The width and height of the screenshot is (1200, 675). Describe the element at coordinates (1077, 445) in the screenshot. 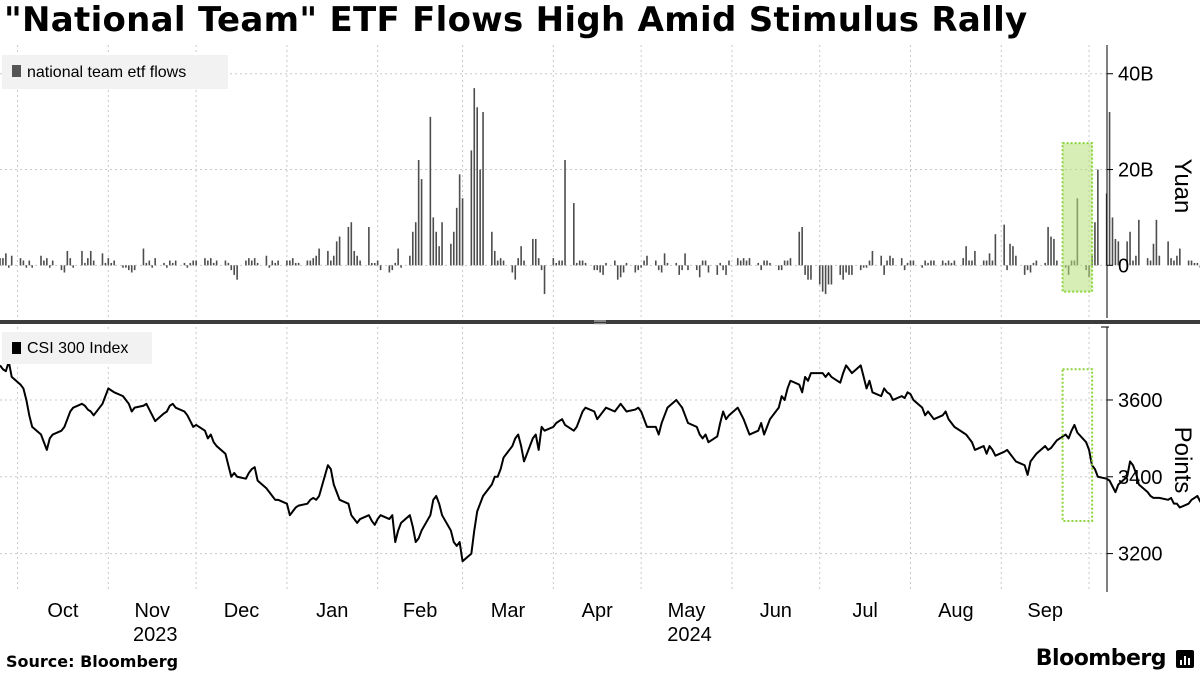

I see `bottom-highlight-box` at that location.